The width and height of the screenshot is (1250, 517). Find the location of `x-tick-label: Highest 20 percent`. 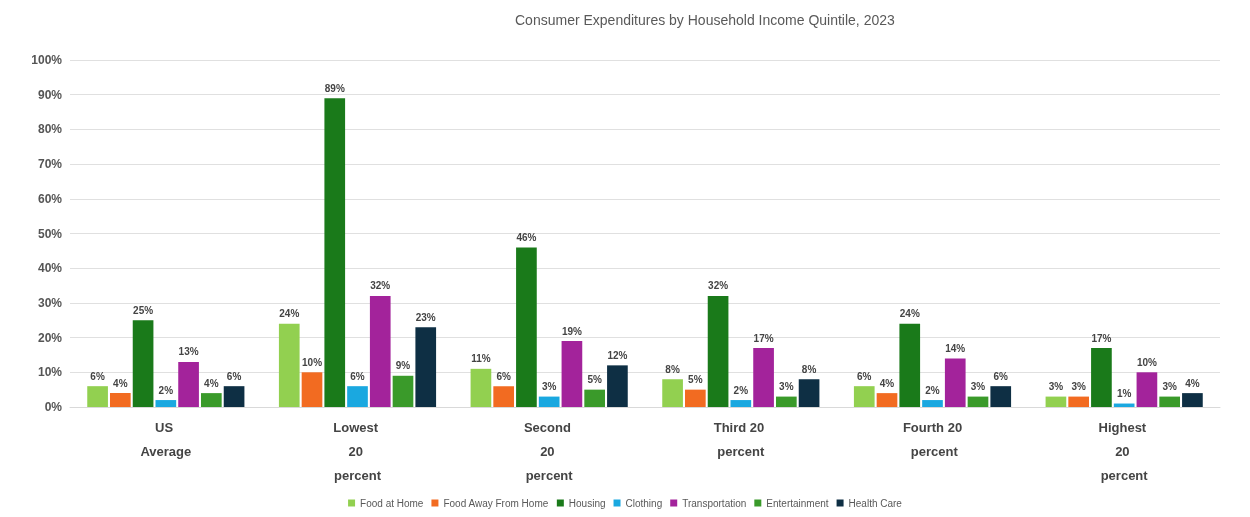

x-tick-label: Highest 20 percent is located at coordinates (1124, 451).